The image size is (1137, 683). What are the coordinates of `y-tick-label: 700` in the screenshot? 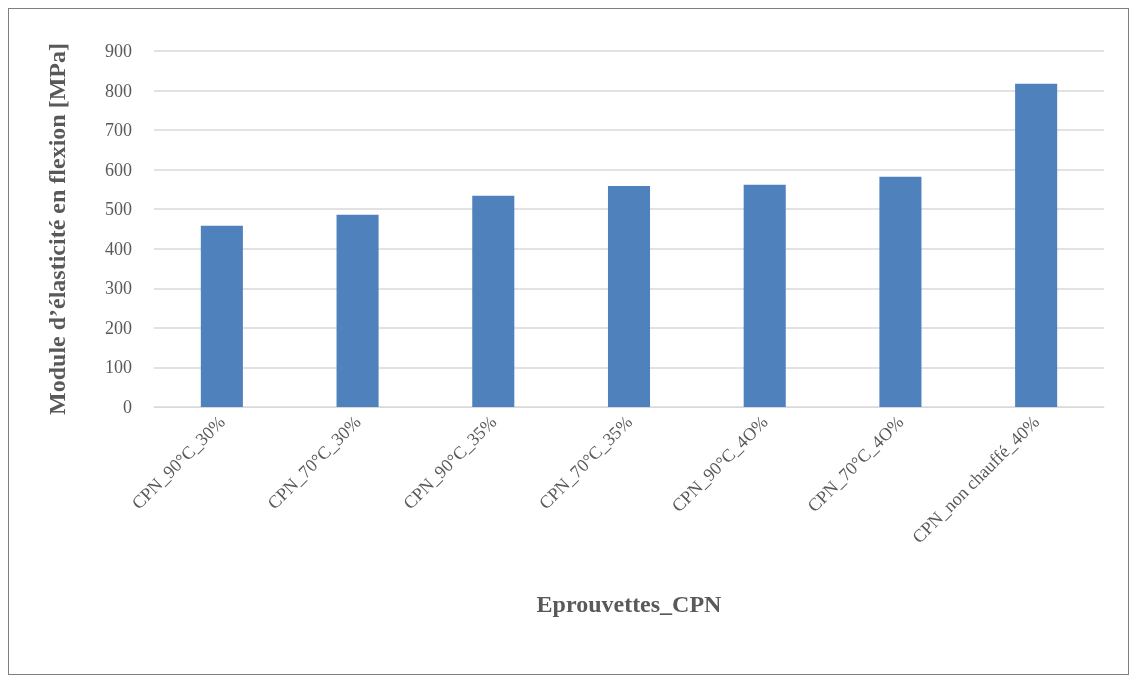 It's located at (118, 130).